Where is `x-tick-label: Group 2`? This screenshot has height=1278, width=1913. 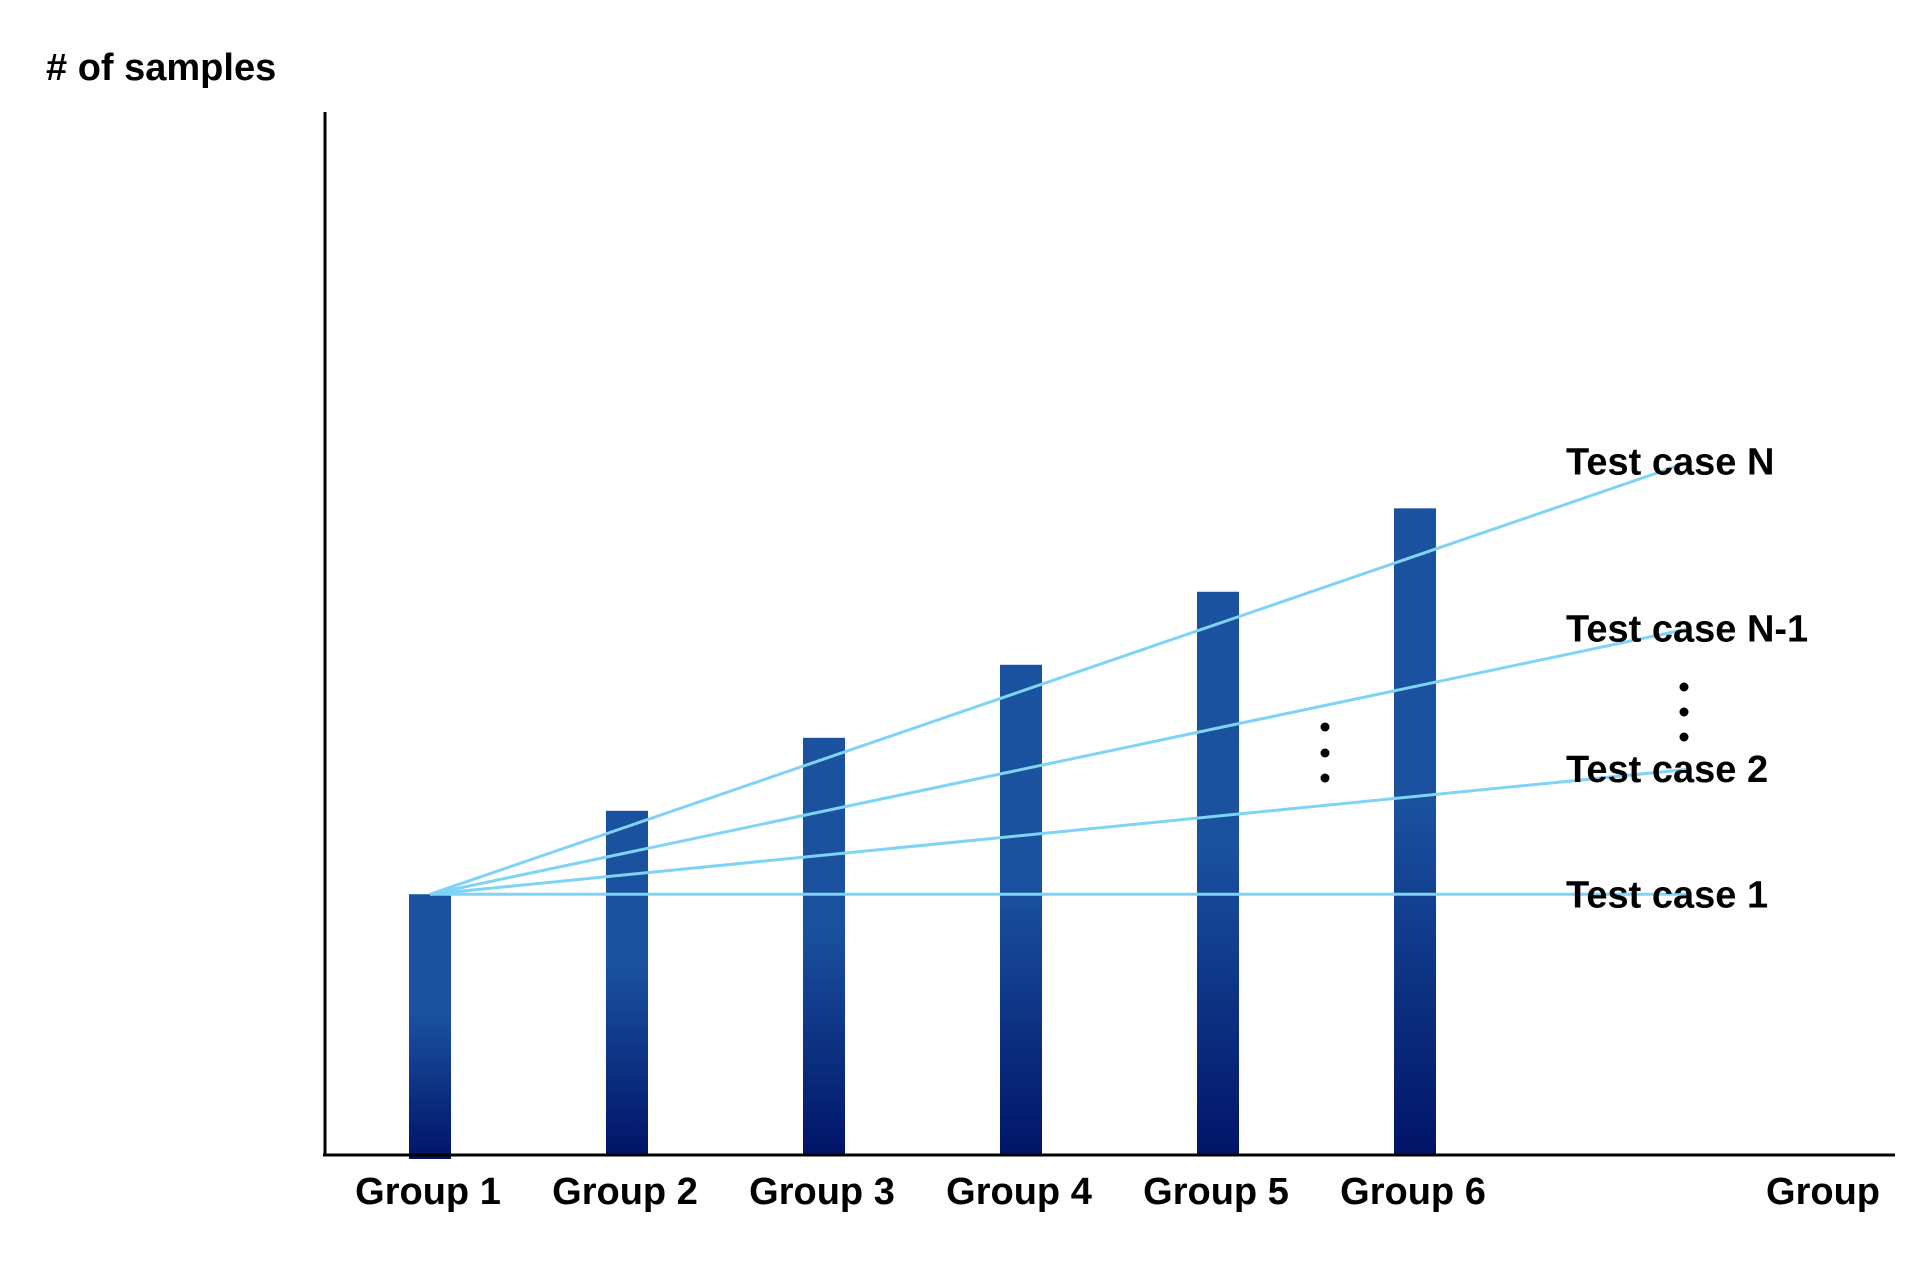 x-tick-label: Group 2 is located at coordinates (625, 1192).